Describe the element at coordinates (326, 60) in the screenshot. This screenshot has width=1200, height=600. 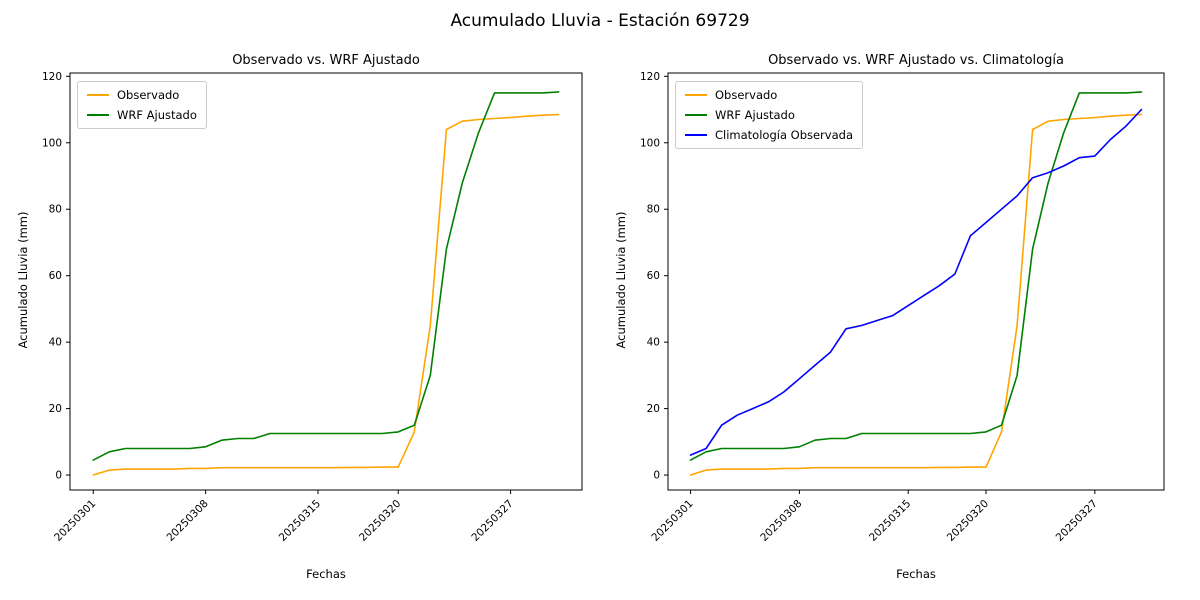
I see `subplot1-title: Observado vs. WRF Ajustado` at that location.